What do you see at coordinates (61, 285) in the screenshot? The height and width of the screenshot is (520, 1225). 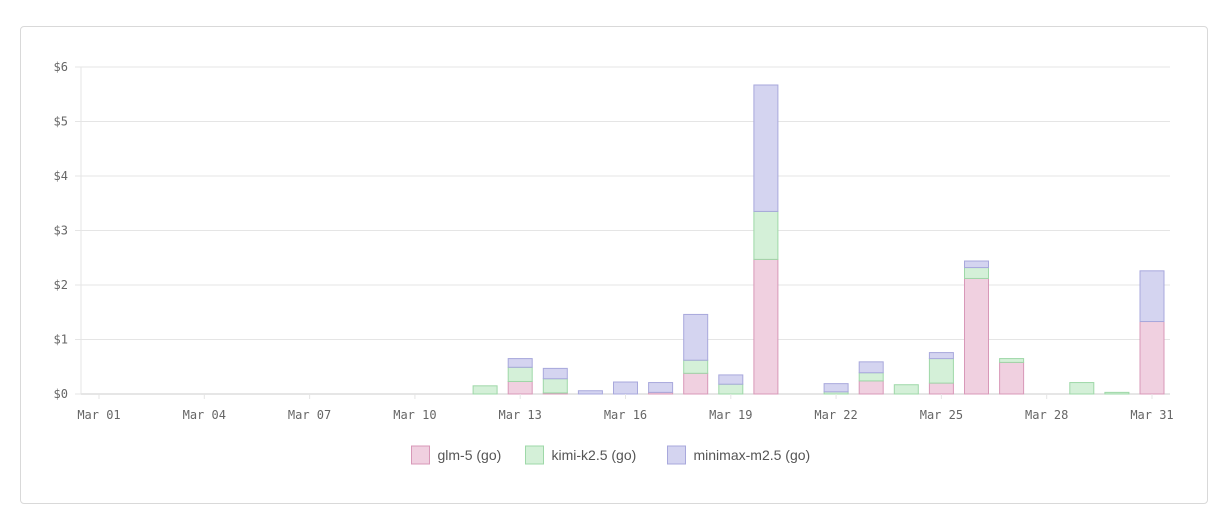 I see `y-tick-label: $2` at bounding box center [61, 285].